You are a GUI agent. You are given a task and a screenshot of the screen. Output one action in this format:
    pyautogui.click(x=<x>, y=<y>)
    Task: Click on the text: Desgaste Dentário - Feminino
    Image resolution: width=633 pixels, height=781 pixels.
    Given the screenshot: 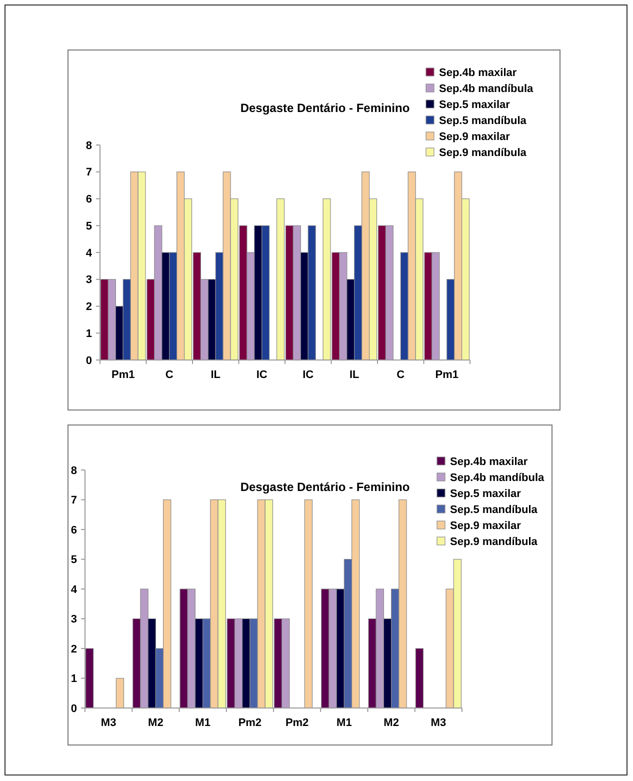 What is the action you would take?
    pyautogui.click(x=325, y=487)
    